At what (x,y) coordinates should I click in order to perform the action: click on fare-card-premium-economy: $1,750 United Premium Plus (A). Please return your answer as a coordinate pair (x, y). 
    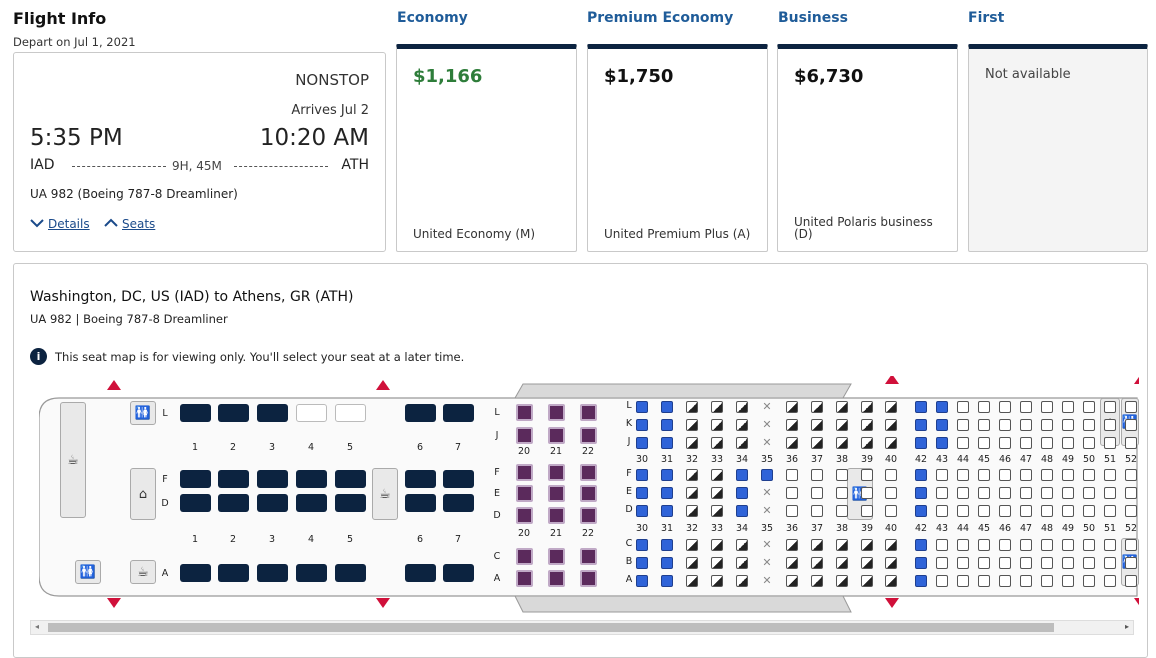
    Looking at the image, I should click on (677, 148).